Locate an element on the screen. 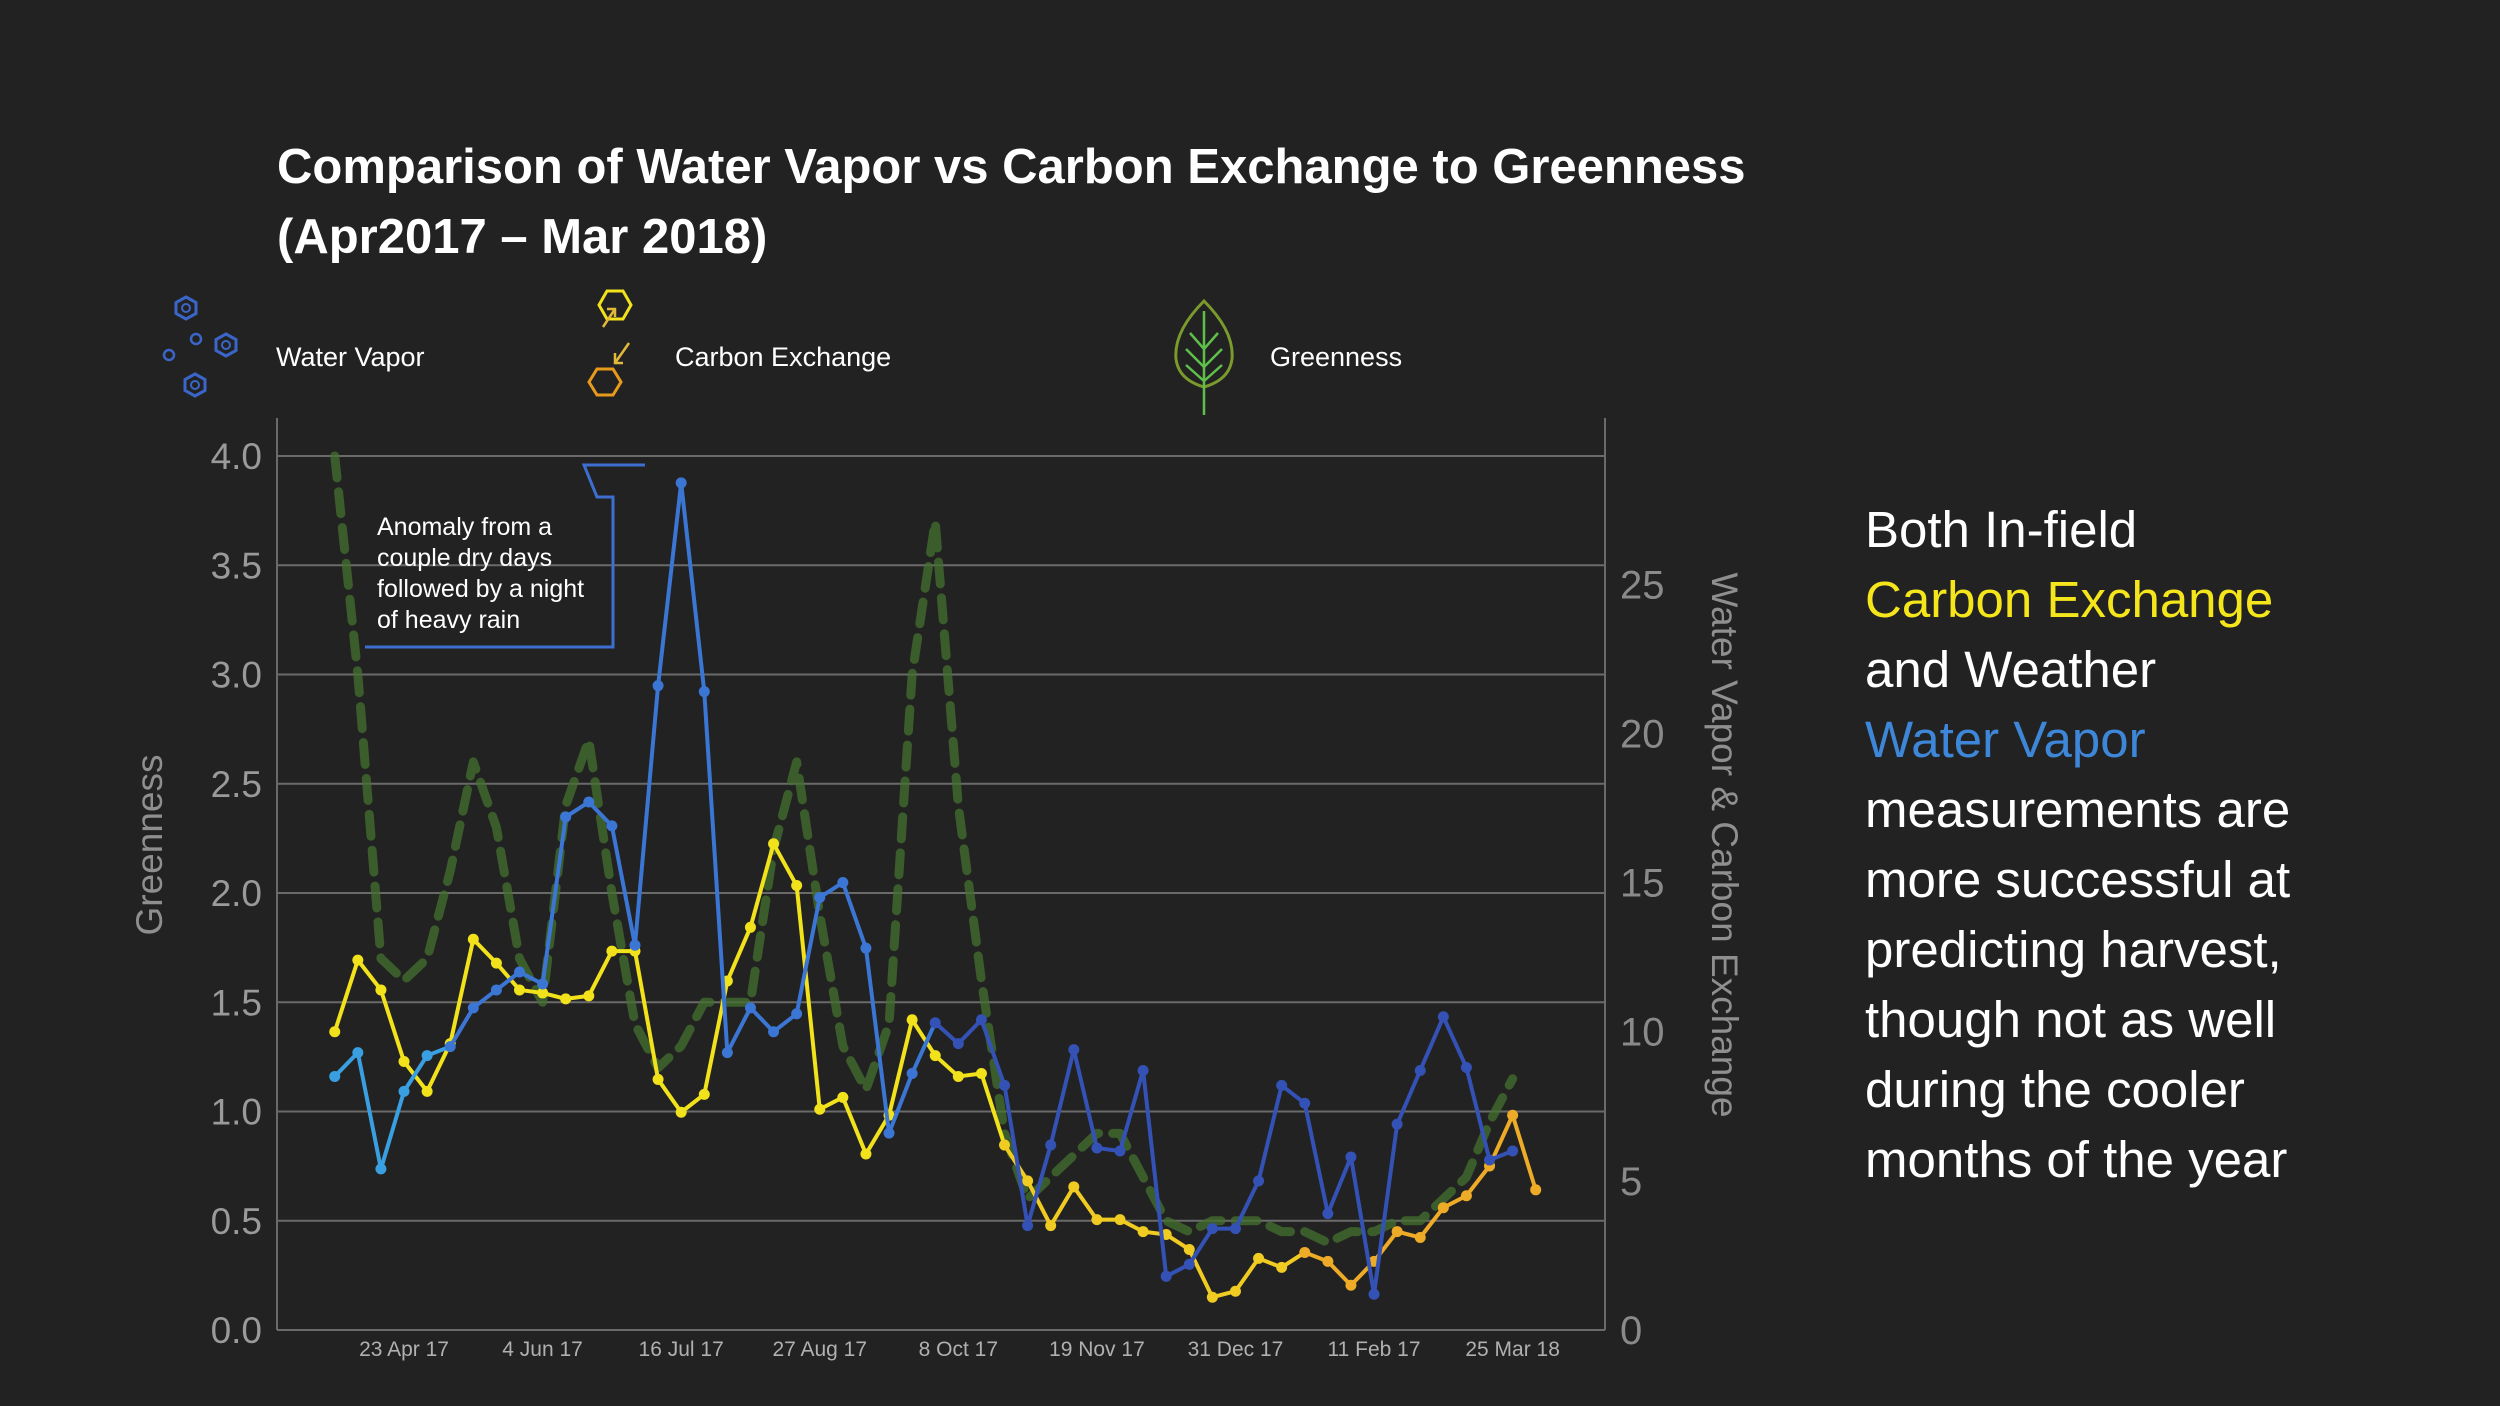 The width and height of the screenshot is (2500, 1406). leaf-icon is located at coordinates (1204, 356).